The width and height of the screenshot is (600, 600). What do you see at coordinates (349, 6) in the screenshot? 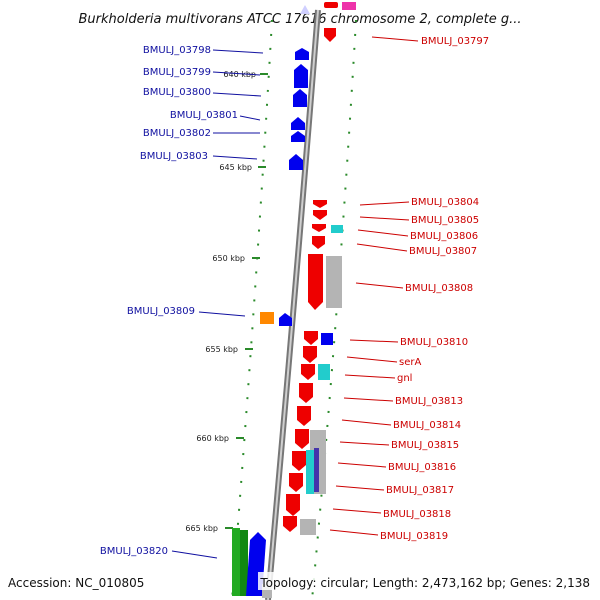
I see `pink-feature` at bounding box center [349, 6].